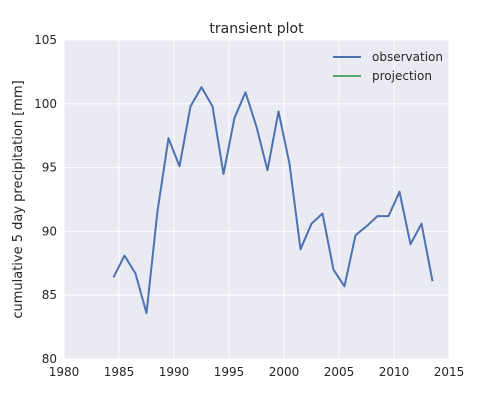  I want to click on y-tick-label: 105, so click(45, 40).